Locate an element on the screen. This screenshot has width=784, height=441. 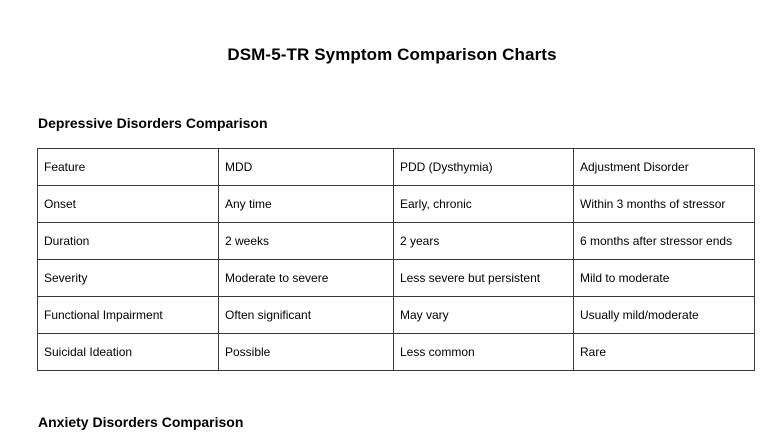
cell-pdd: Less common is located at coordinates (483, 352).